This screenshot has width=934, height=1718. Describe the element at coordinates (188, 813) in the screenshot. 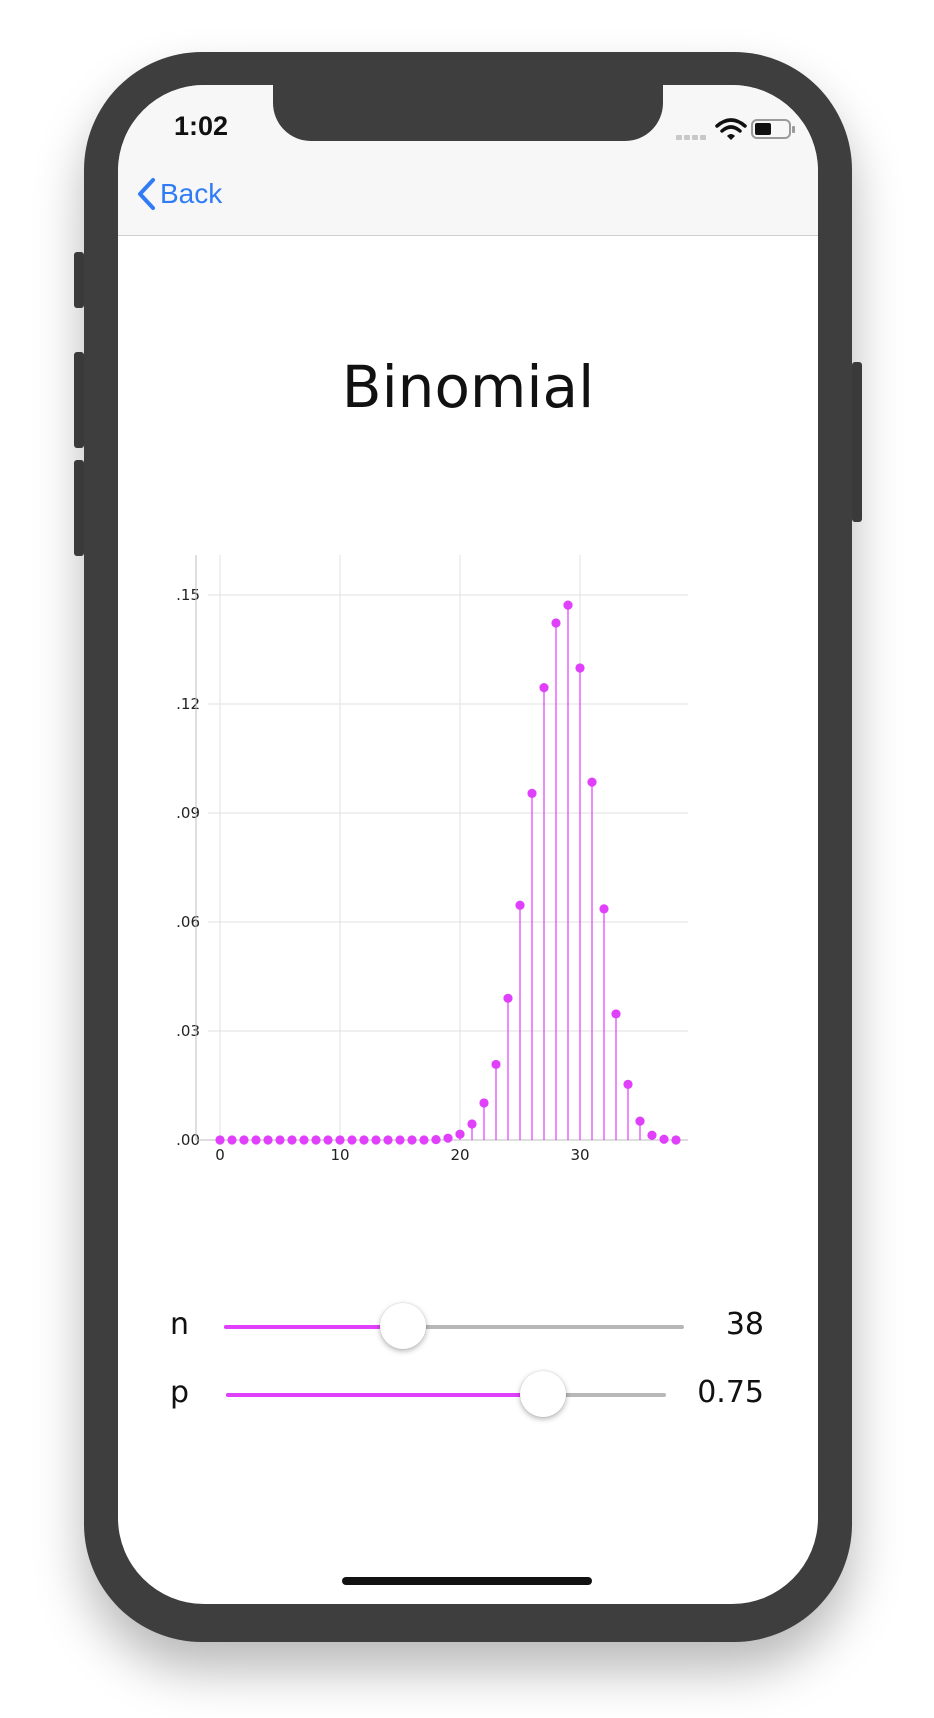

I see `y-tick-label: .09` at that location.